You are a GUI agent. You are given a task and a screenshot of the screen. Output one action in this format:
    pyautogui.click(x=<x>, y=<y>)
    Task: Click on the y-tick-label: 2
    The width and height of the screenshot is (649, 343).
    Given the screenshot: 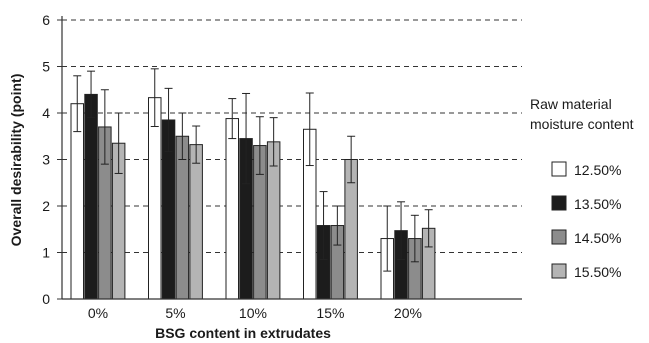 What is the action you would take?
    pyautogui.click(x=46, y=206)
    